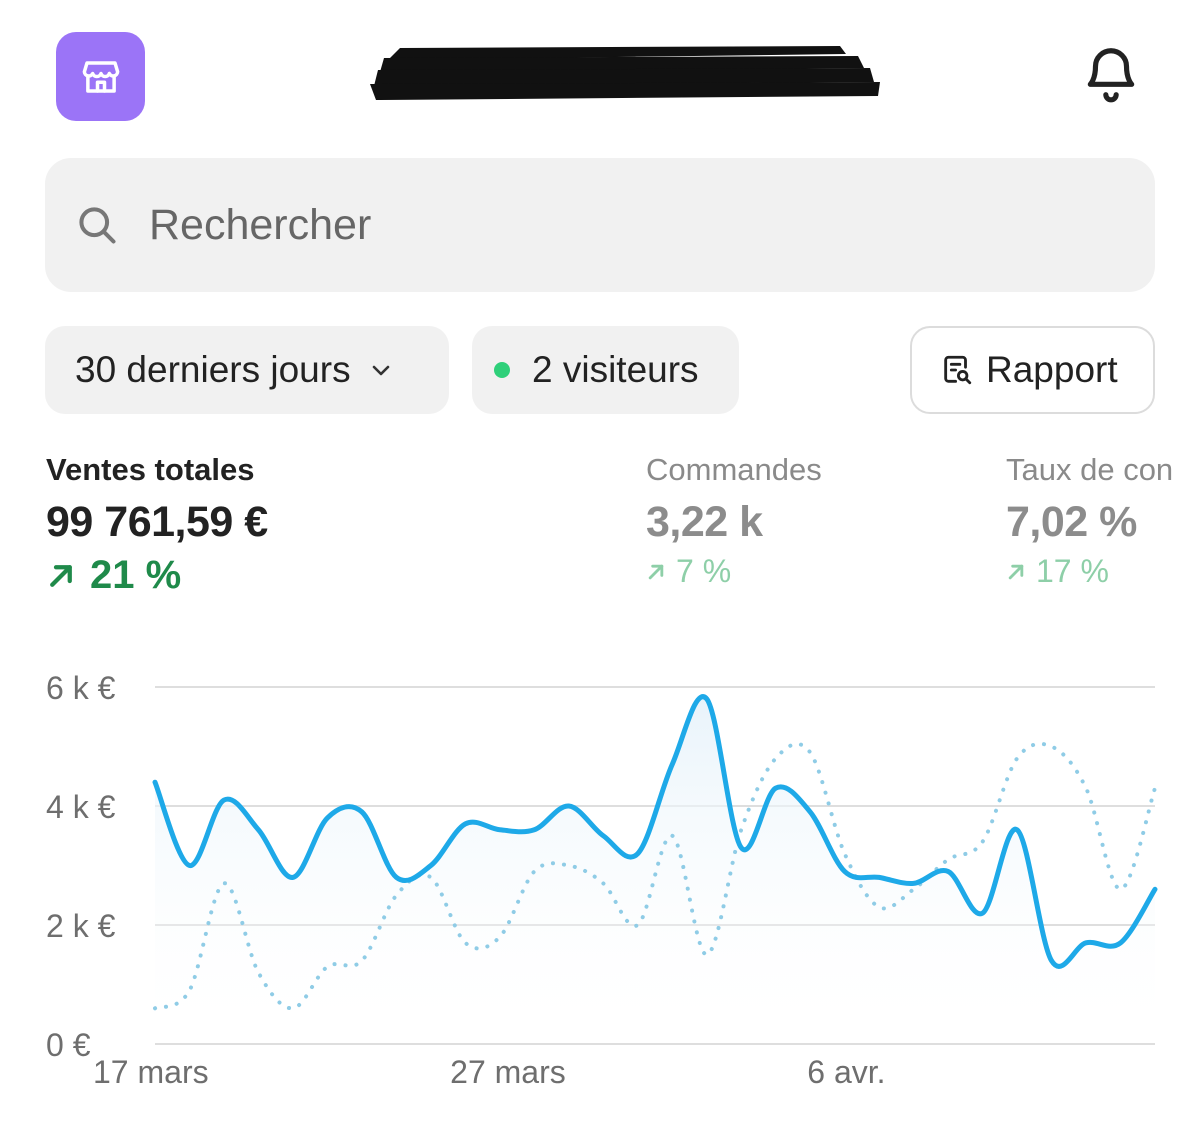 The width and height of the screenshot is (1200, 1127). What do you see at coordinates (380, 370) in the screenshot?
I see `chevron-down-icon` at bounding box center [380, 370].